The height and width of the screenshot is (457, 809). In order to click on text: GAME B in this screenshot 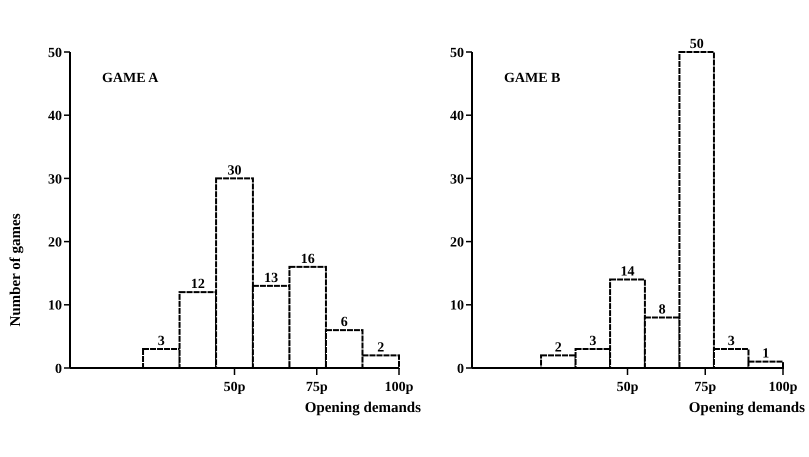, I will do `click(532, 78)`.